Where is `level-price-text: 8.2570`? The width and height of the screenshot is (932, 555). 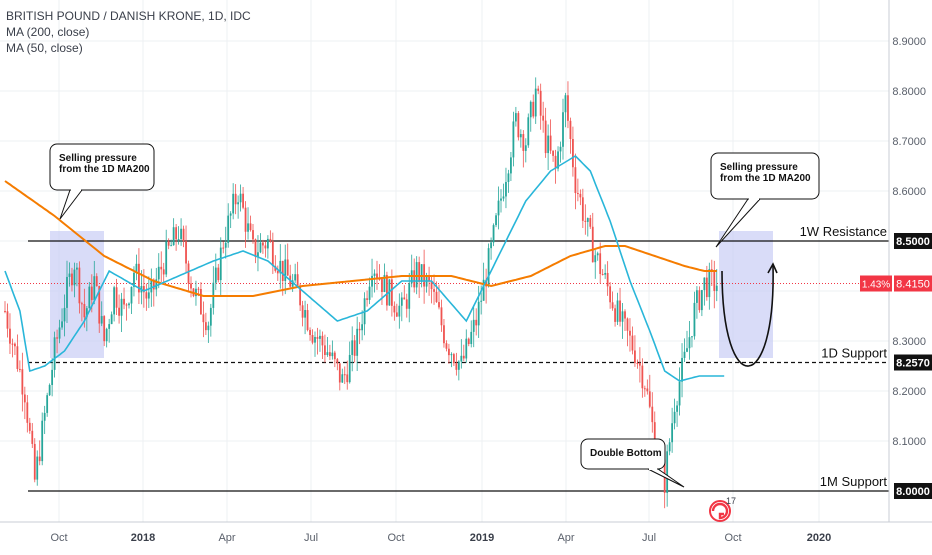 level-price-text: 8.2570 is located at coordinates (913, 364).